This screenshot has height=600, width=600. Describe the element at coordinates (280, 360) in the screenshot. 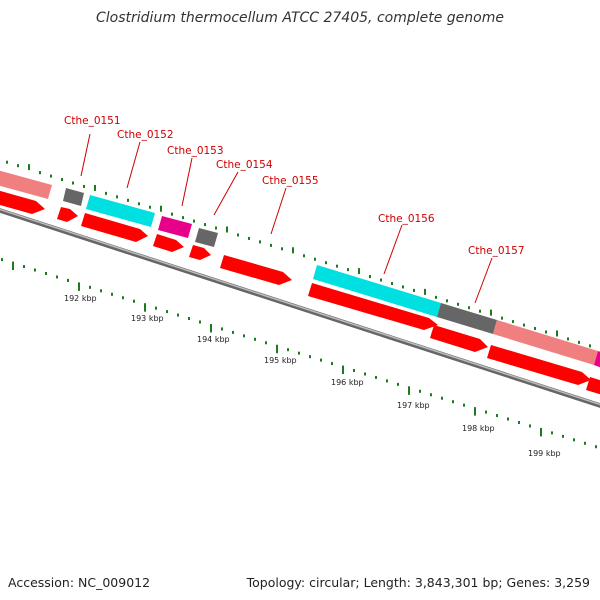

I see `scale-label-195: 195 kbp` at that location.